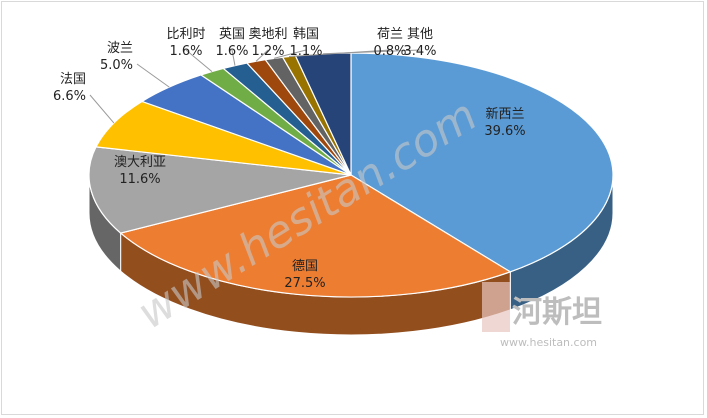 The image size is (707, 418). Describe the element at coordinates (73, 79) in the screenshot. I see `slice-label-category: 法国` at that location.